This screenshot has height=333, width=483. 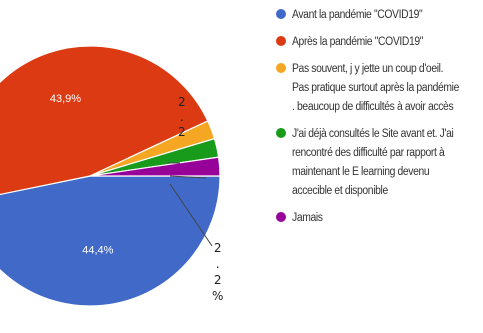 I want to click on slice-data-label-2: 43,9%, so click(x=65, y=99).